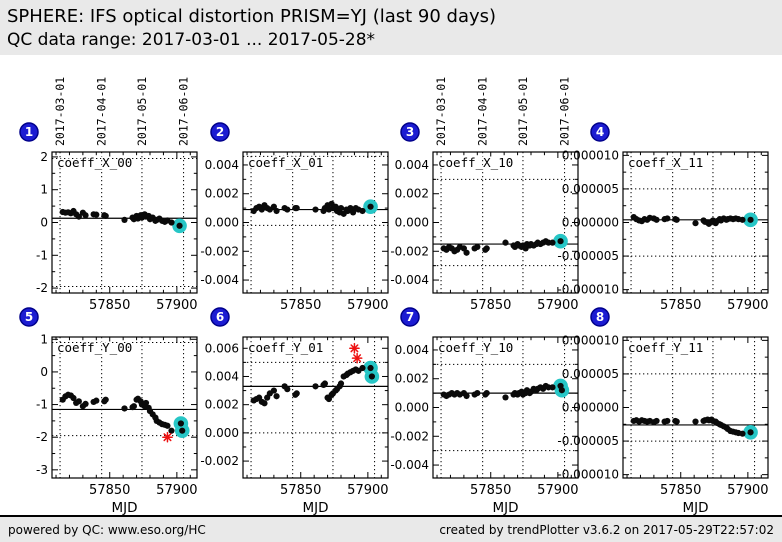 The height and width of the screenshot is (542, 782). What do you see at coordinates (565, 111) in the screenshot?
I see `date-label: 2017-06-01` at bounding box center [565, 111].